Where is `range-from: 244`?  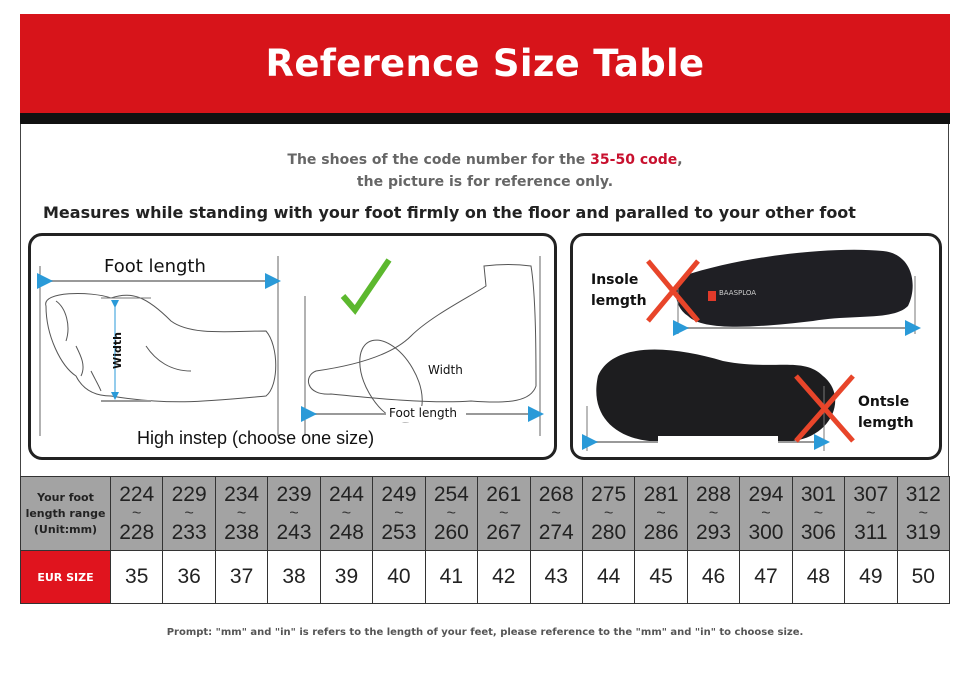
range-from: 244 is located at coordinates (346, 494).